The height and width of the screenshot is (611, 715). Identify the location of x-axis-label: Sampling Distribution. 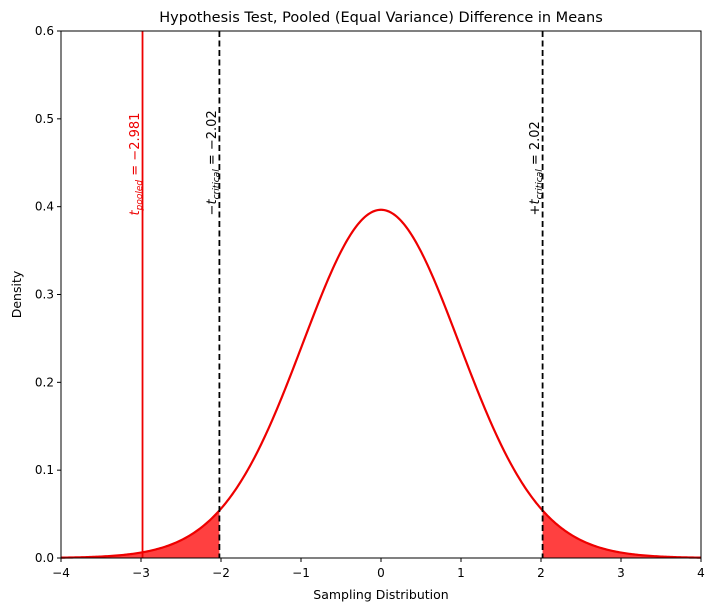
(380, 594).